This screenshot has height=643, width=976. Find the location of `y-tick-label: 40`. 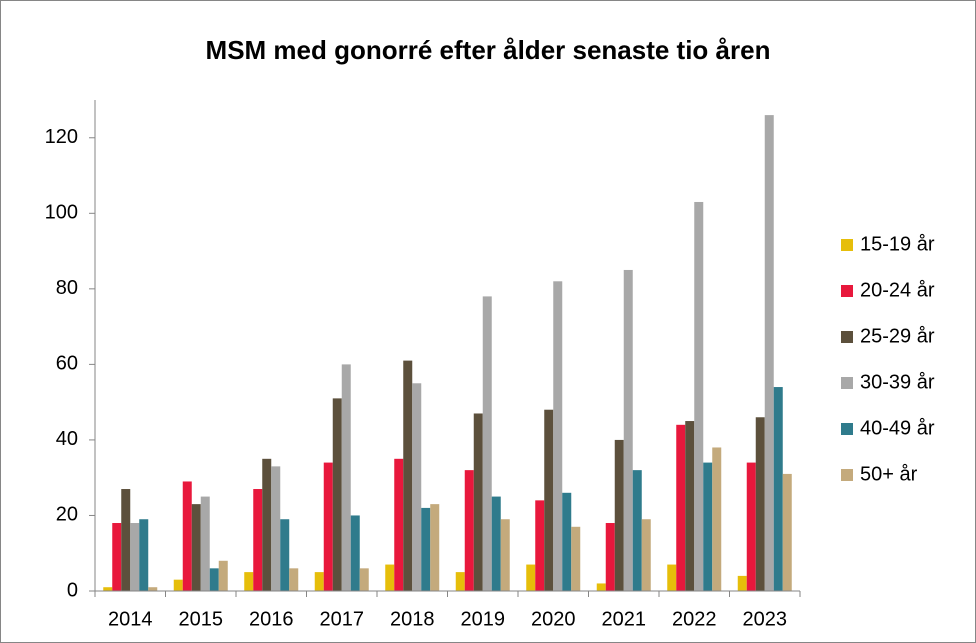

y-tick-label: 40 is located at coordinates (67, 439).